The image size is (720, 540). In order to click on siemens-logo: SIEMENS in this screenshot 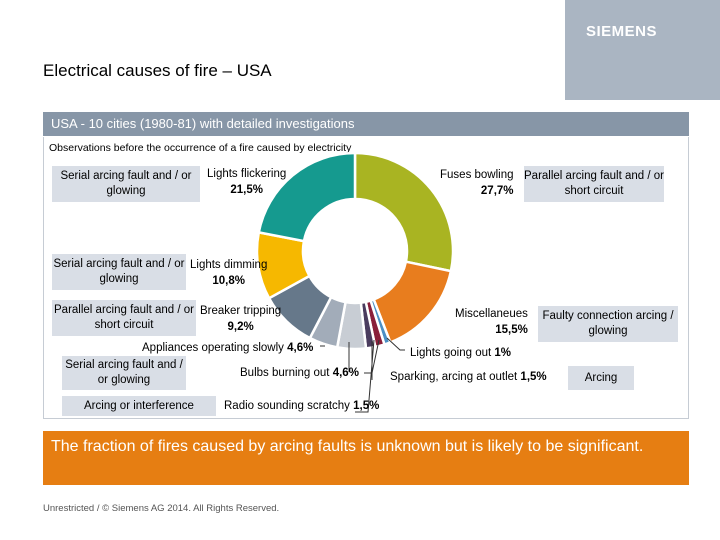, I will do `click(622, 31)`.